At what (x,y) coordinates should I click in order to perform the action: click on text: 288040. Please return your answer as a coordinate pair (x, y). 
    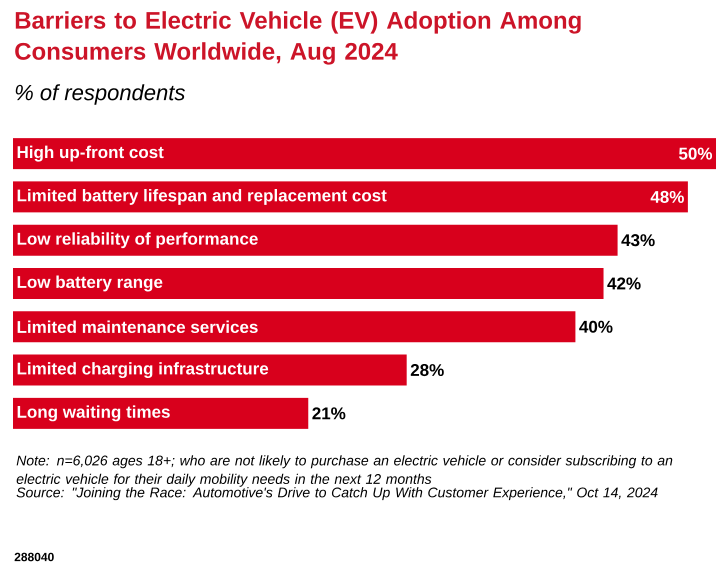
    Looking at the image, I should click on (34, 557).